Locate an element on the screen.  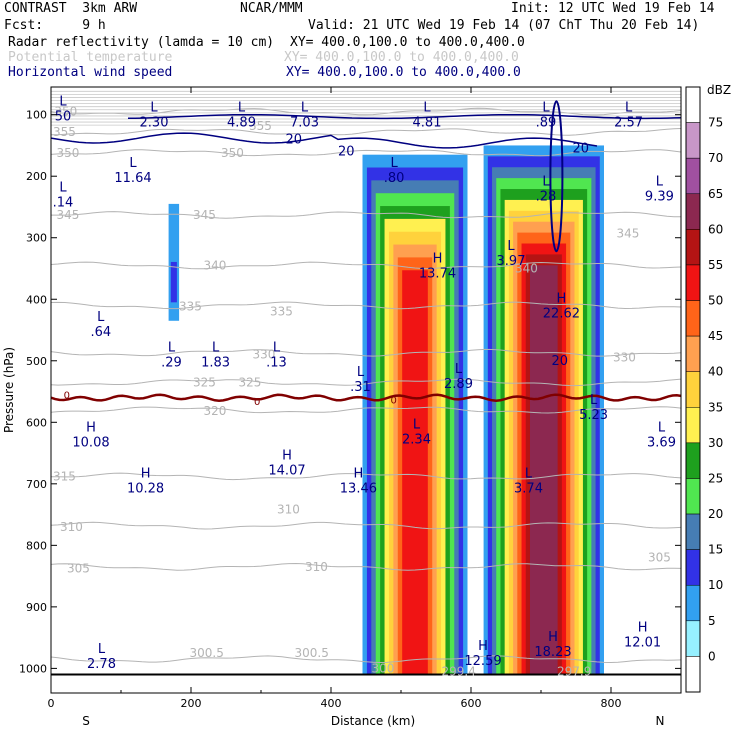
header-source: NCAR/MMM is located at coordinates (271, 8).